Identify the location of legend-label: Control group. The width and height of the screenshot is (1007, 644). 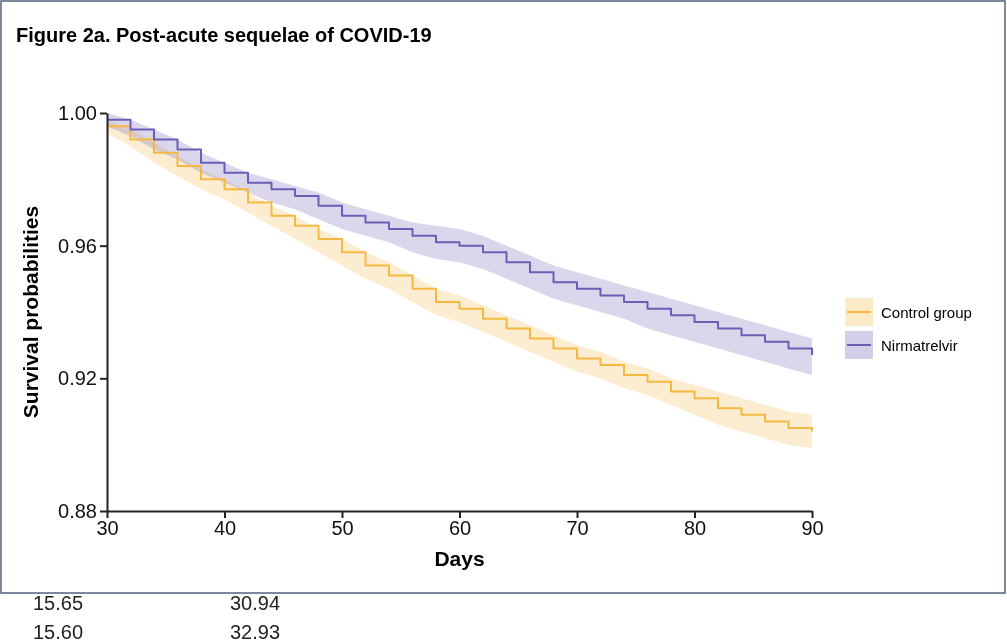
(926, 312).